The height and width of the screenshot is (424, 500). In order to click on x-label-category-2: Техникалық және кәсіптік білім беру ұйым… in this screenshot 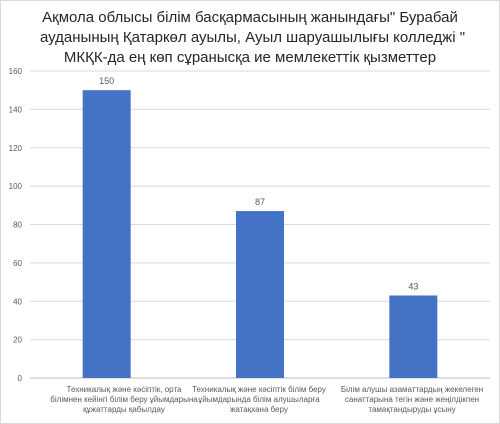, I will do `click(259, 400)`.